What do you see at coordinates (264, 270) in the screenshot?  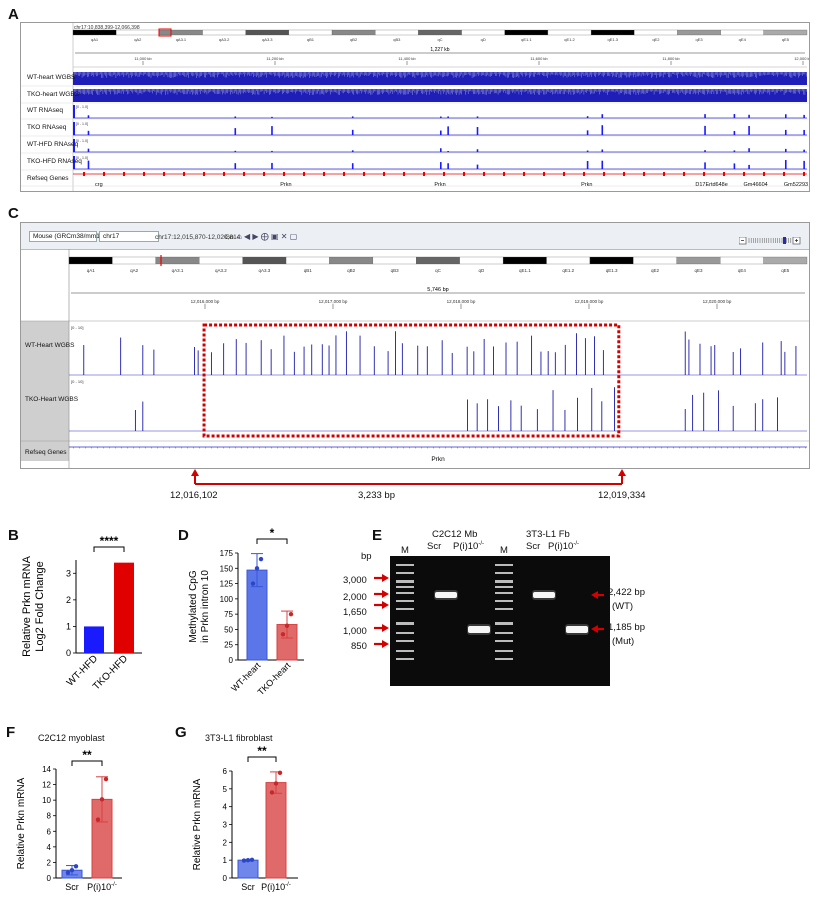 I see `cyto-band-label: qA3.3` at bounding box center [264, 270].